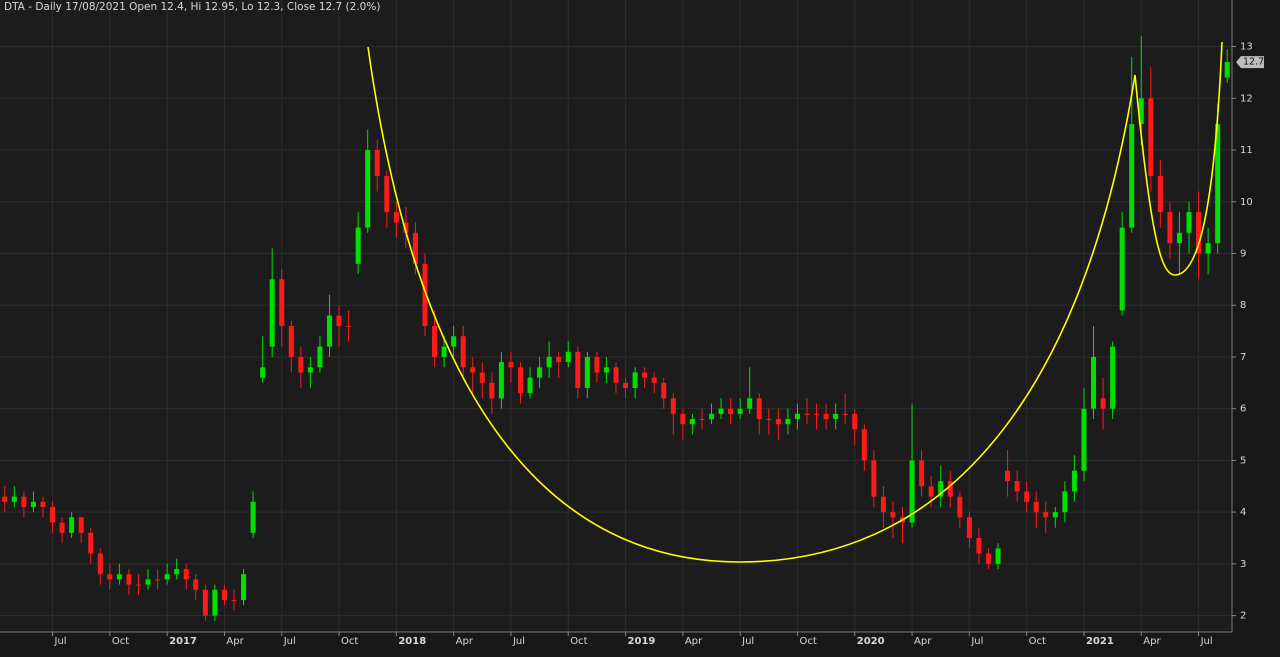  What do you see at coordinates (183, 641) in the screenshot?
I see `x-tick-label: 2017` at bounding box center [183, 641].